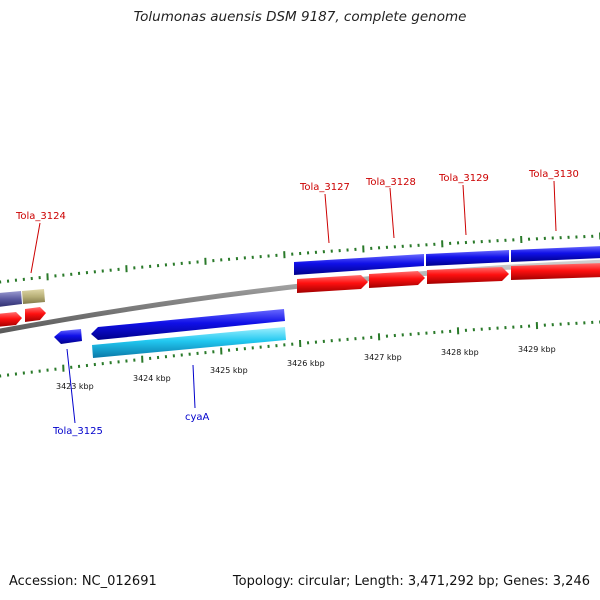  Describe the element at coordinates (33, 296) in the screenshot. I see `gene-block-khaki` at that location.